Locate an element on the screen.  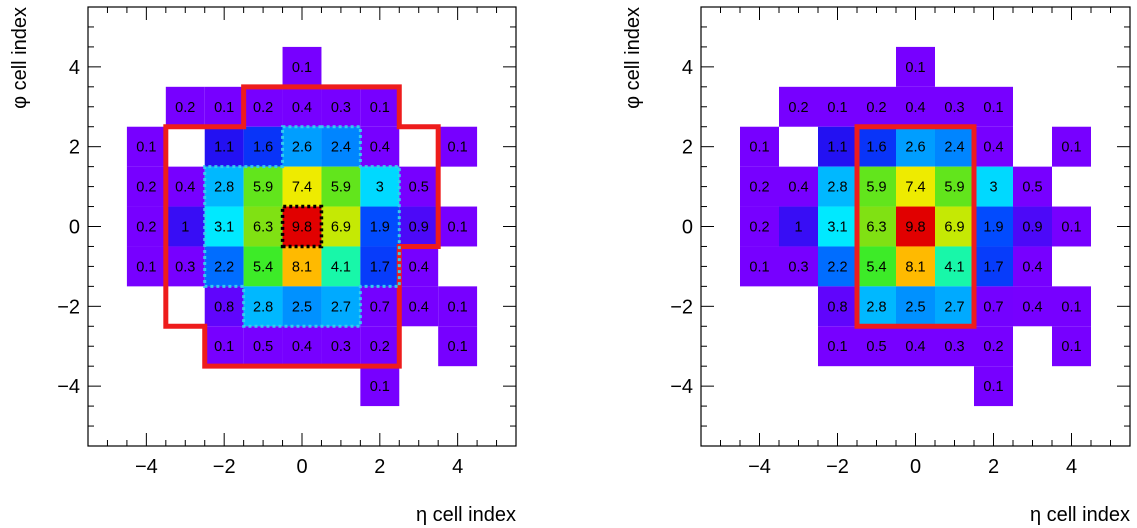
x-tick-label: 0 is located at coordinates (915, 467).